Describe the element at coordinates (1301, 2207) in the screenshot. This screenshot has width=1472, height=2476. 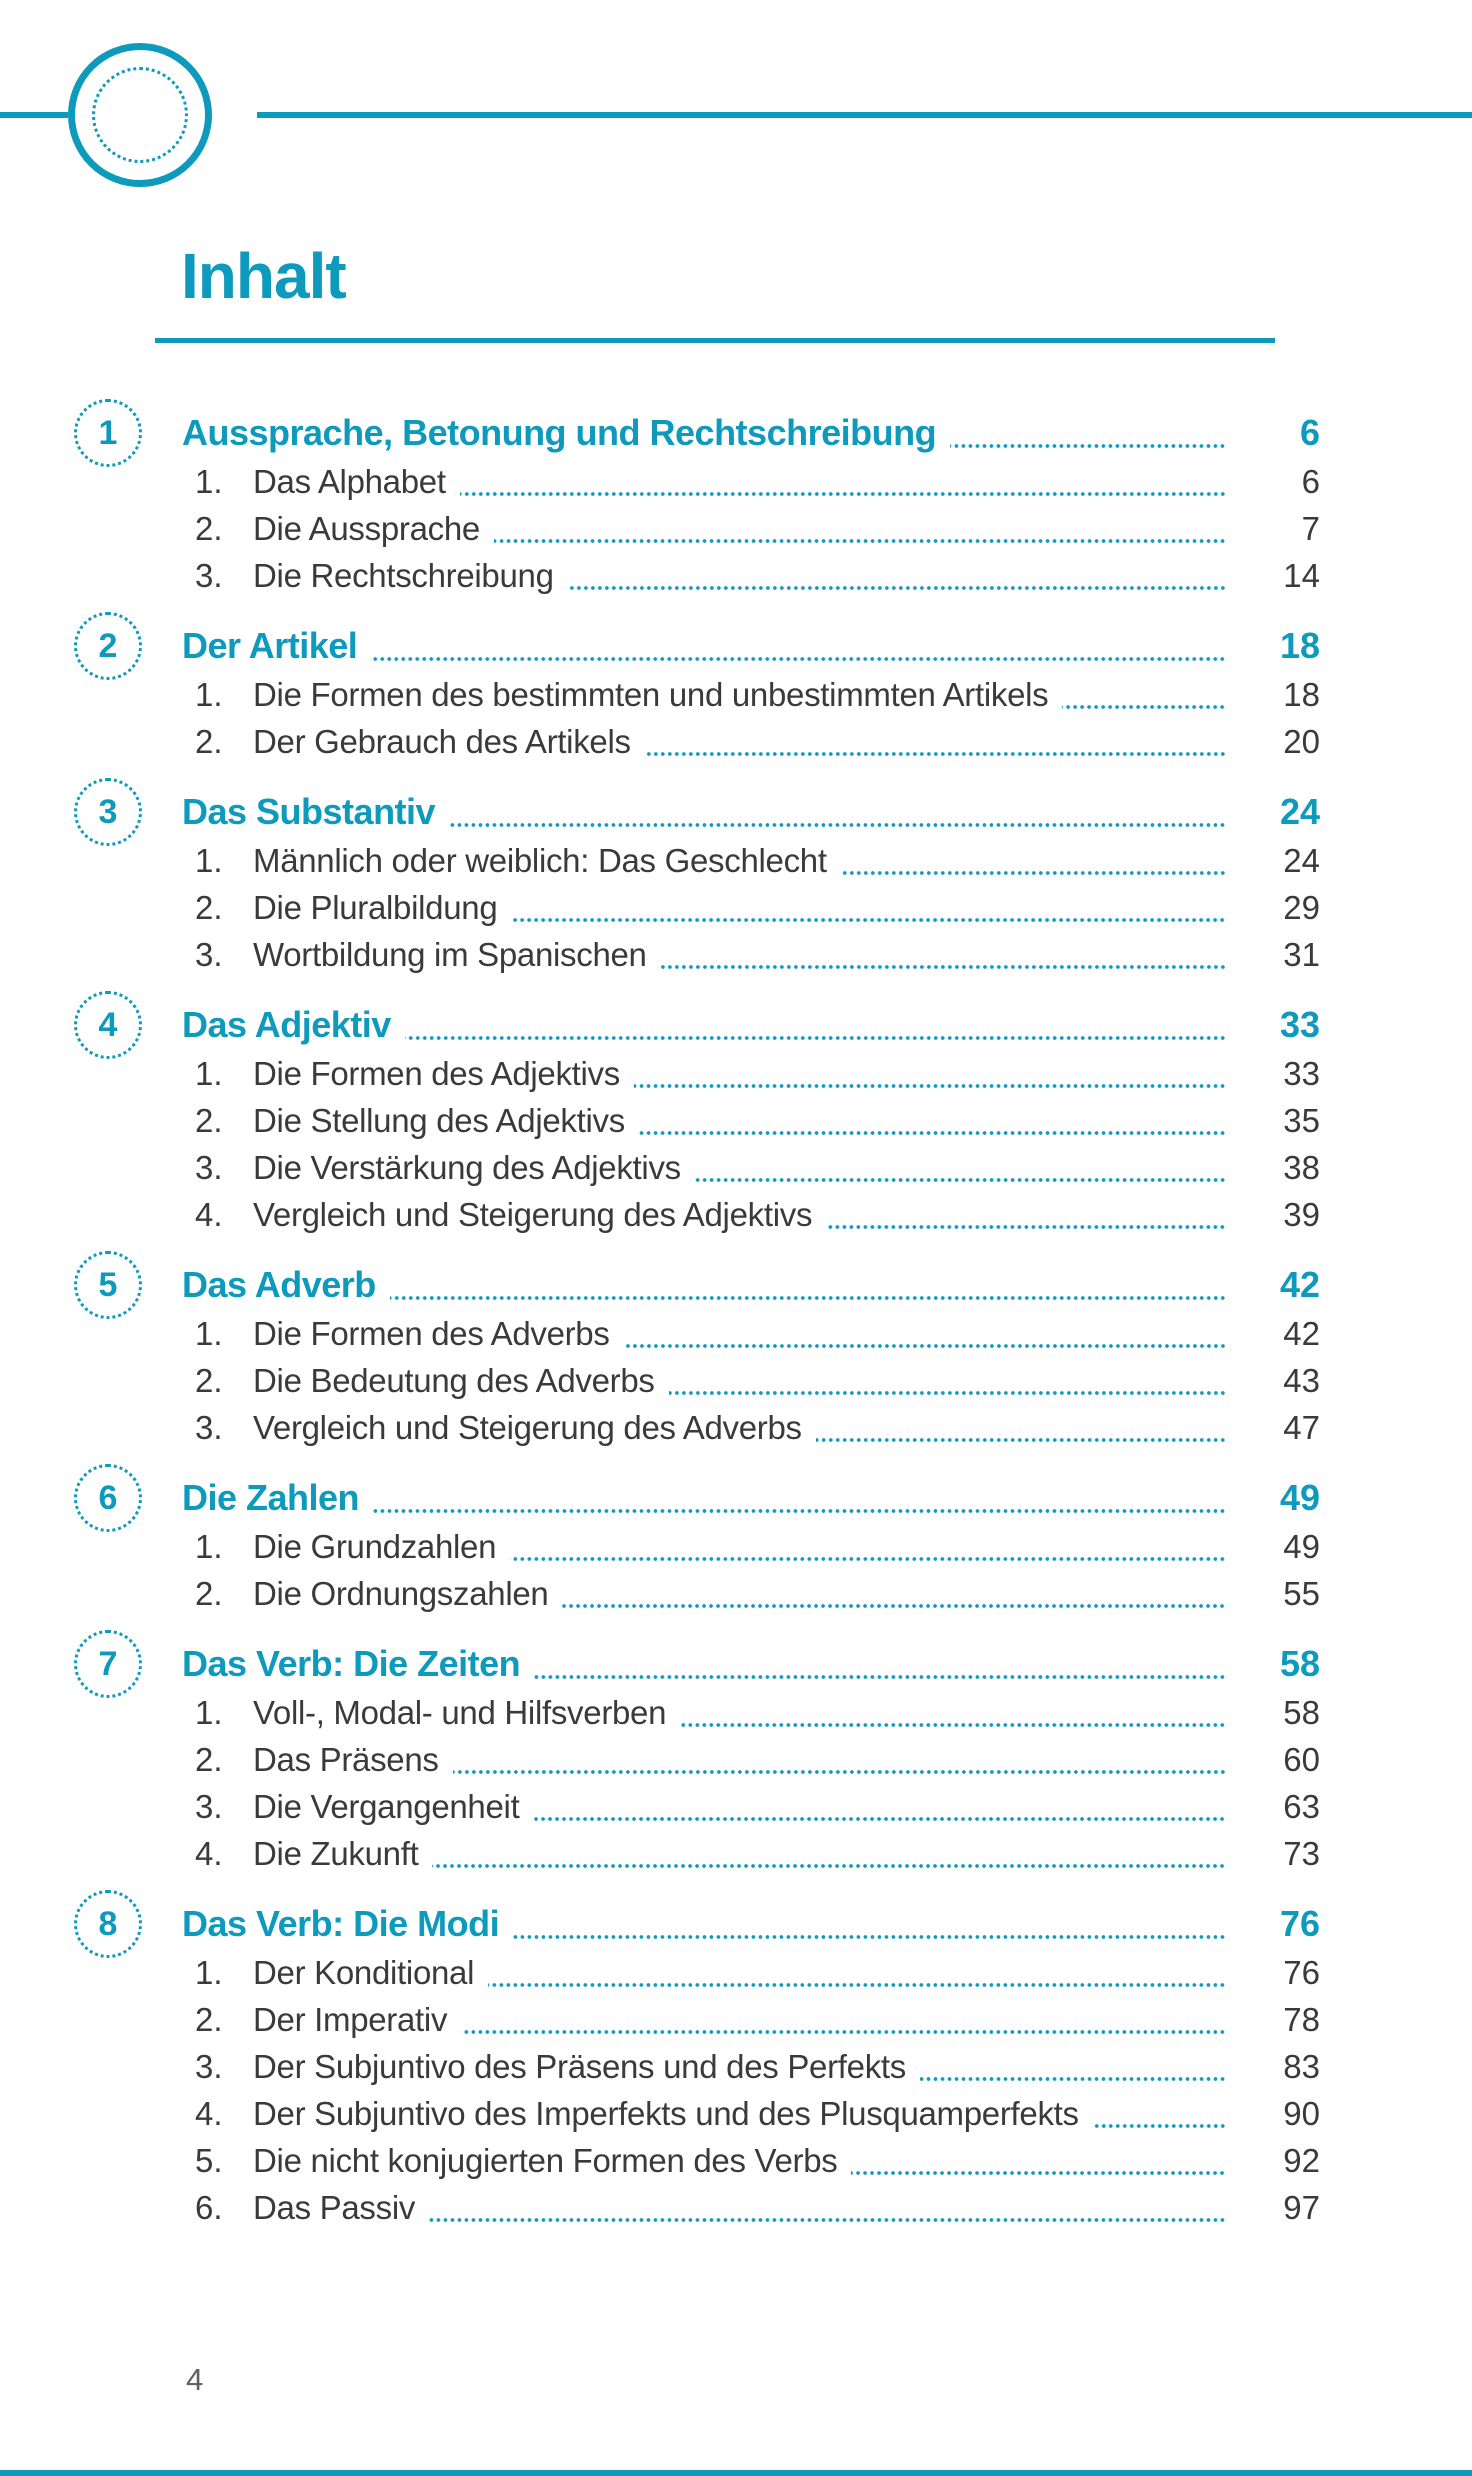
I see `item-page-number: 97` at that location.